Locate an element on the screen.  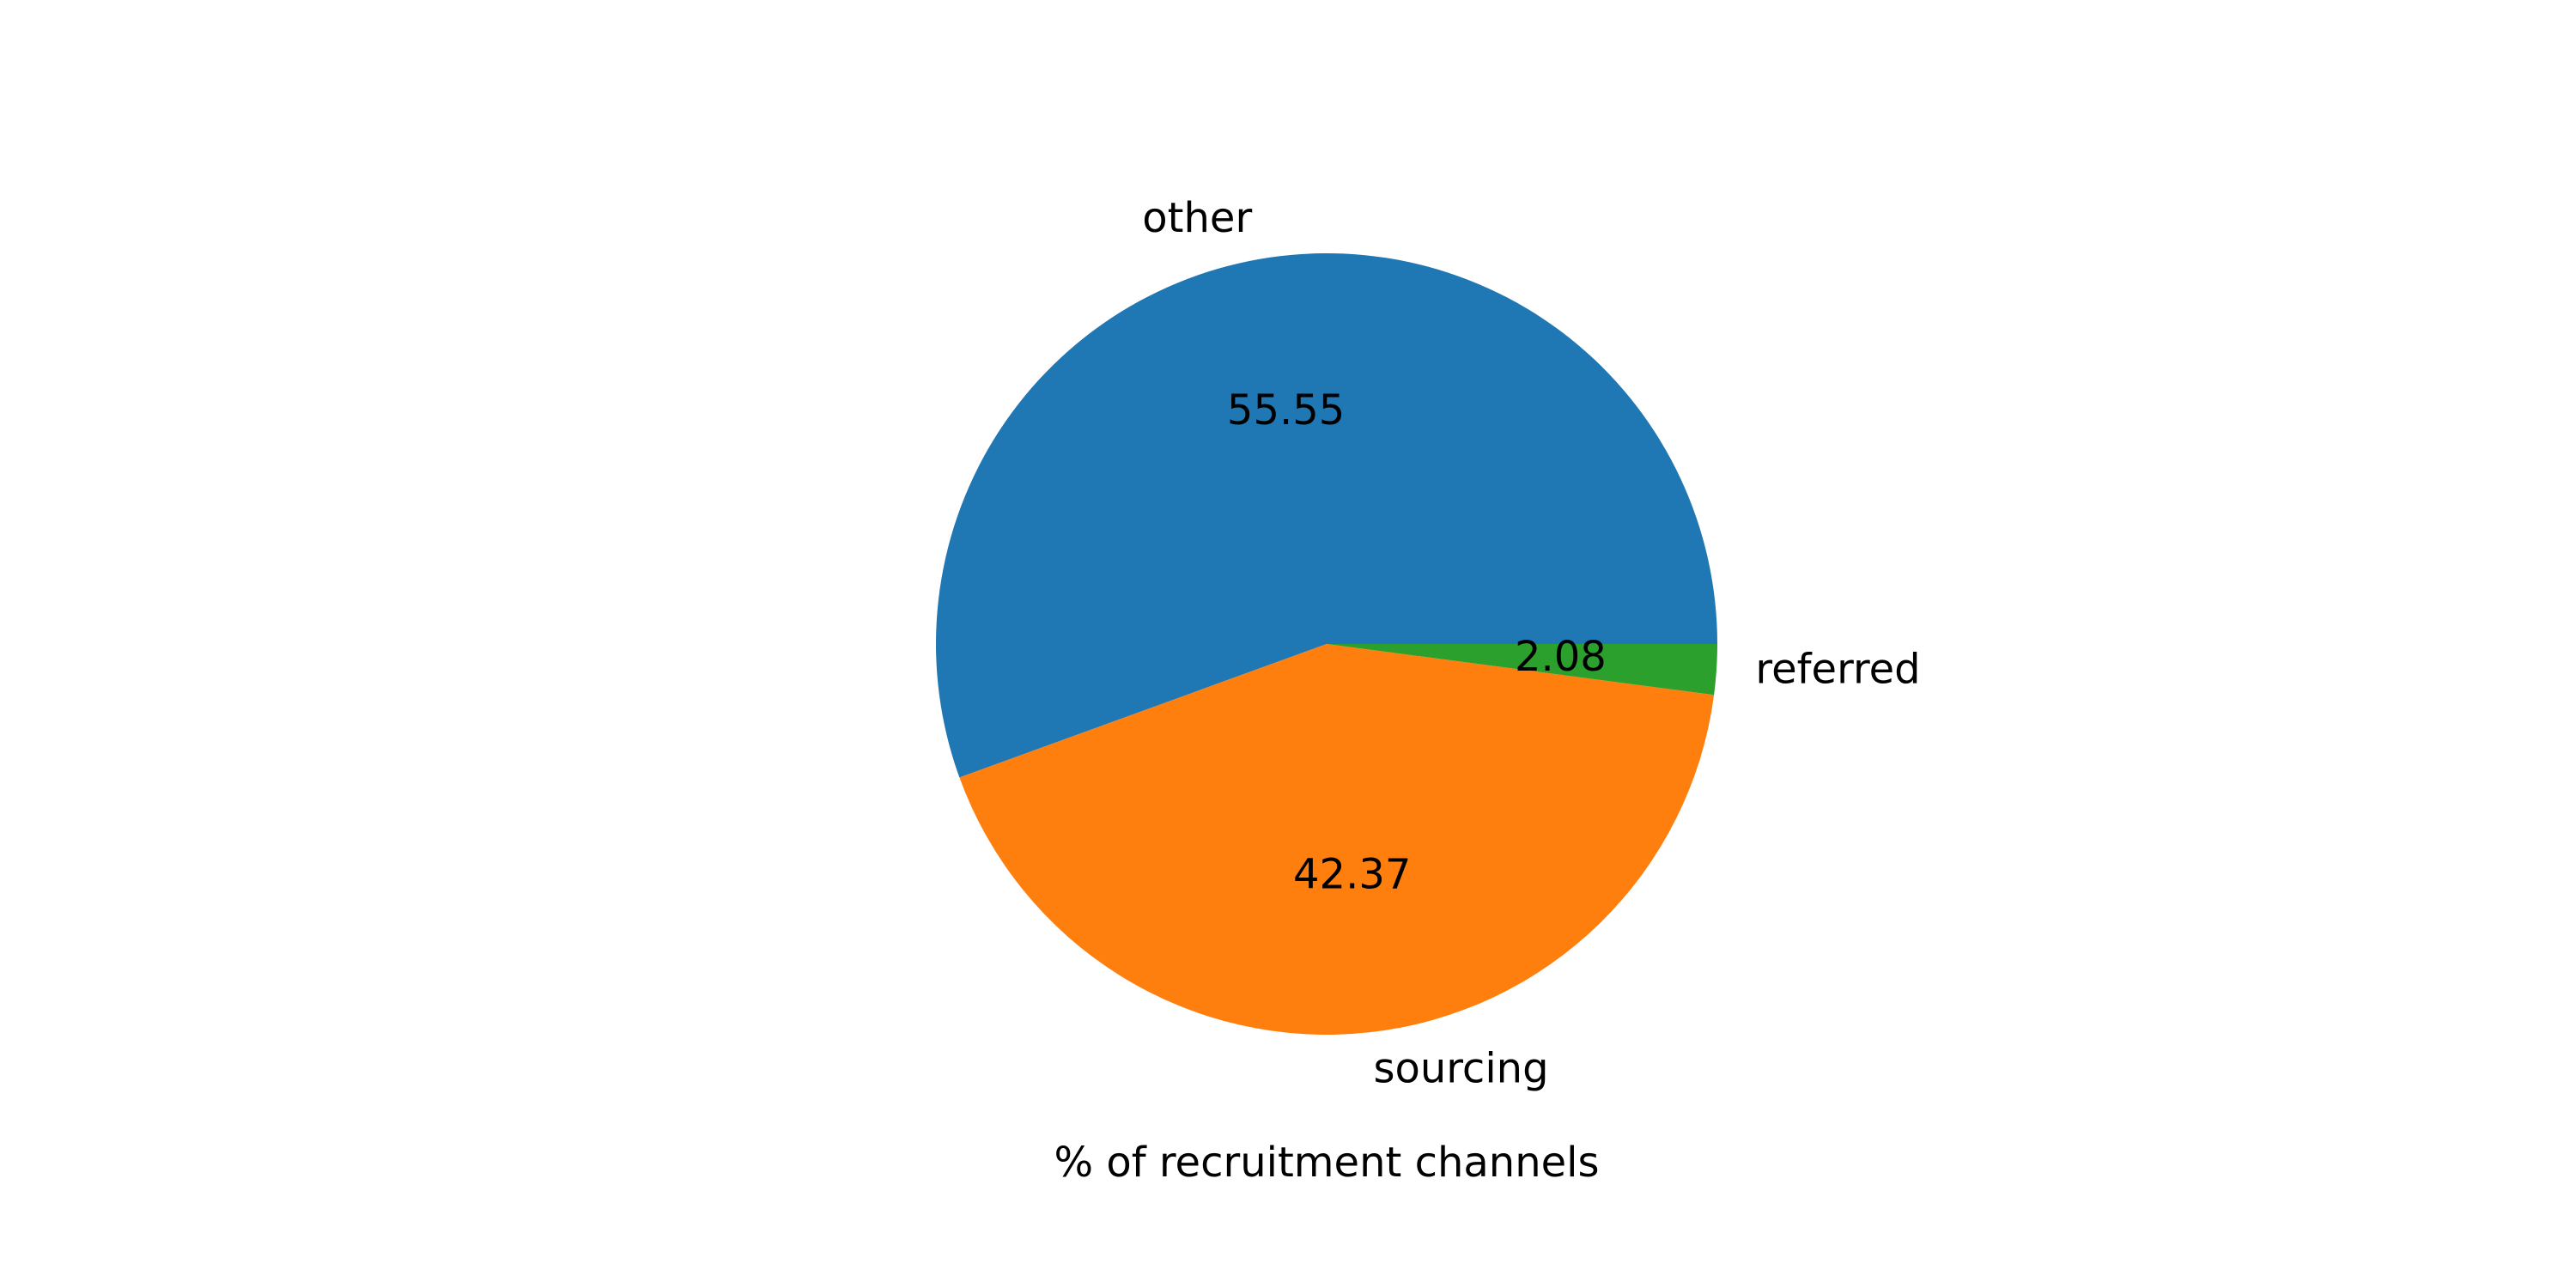
slice-value-sourcing: 42.37 is located at coordinates (1352, 874).